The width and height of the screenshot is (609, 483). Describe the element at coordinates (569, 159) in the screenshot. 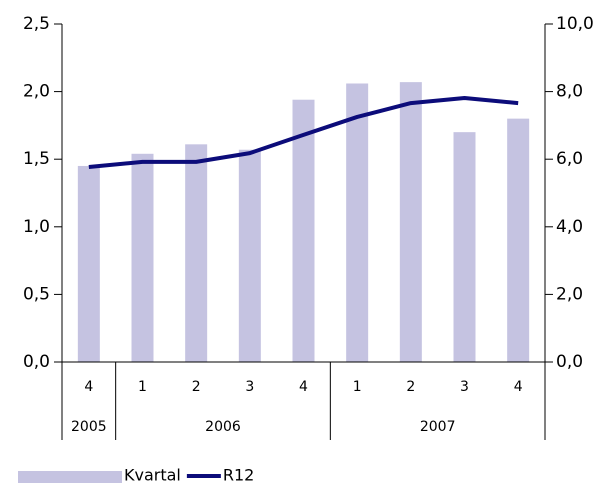

I see `y2-tick-label: 6,0` at that location.